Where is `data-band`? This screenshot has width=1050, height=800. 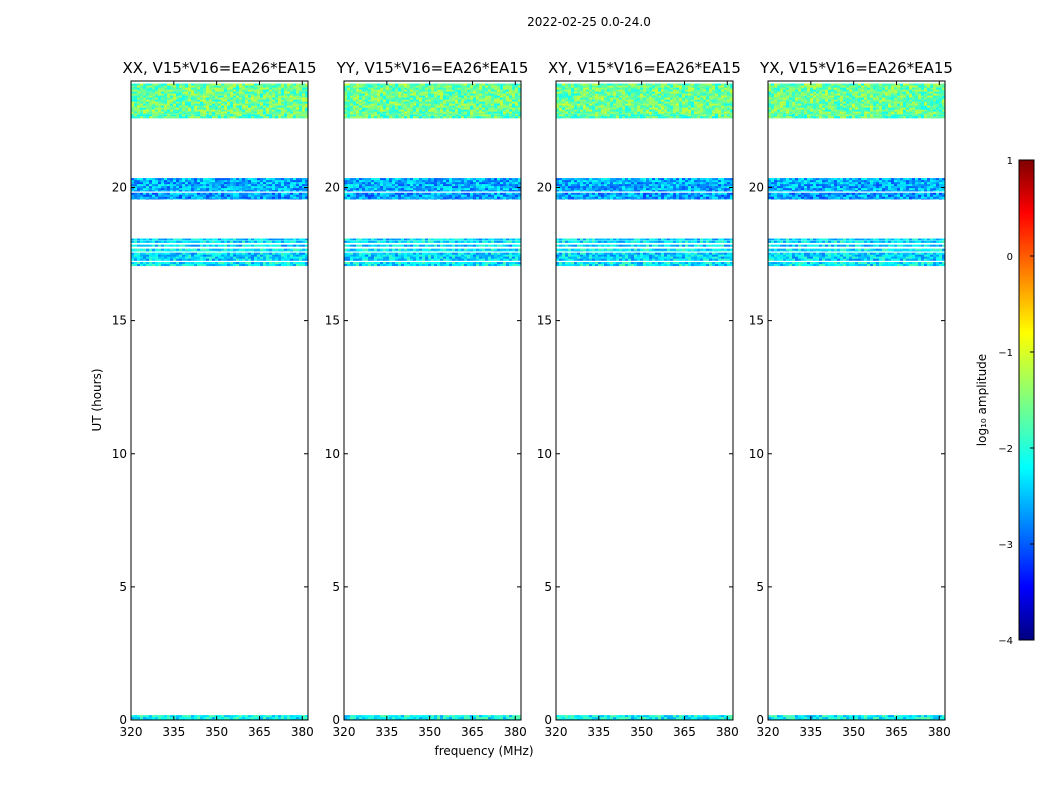
data-band is located at coordinates (432, 99).